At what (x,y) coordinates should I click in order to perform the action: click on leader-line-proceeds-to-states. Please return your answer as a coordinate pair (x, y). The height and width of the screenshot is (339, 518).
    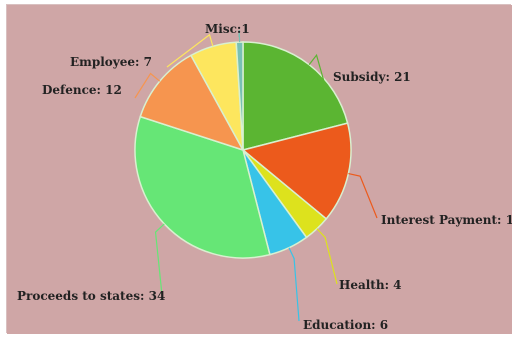
    Looking at the image, I should click on (159, 259).